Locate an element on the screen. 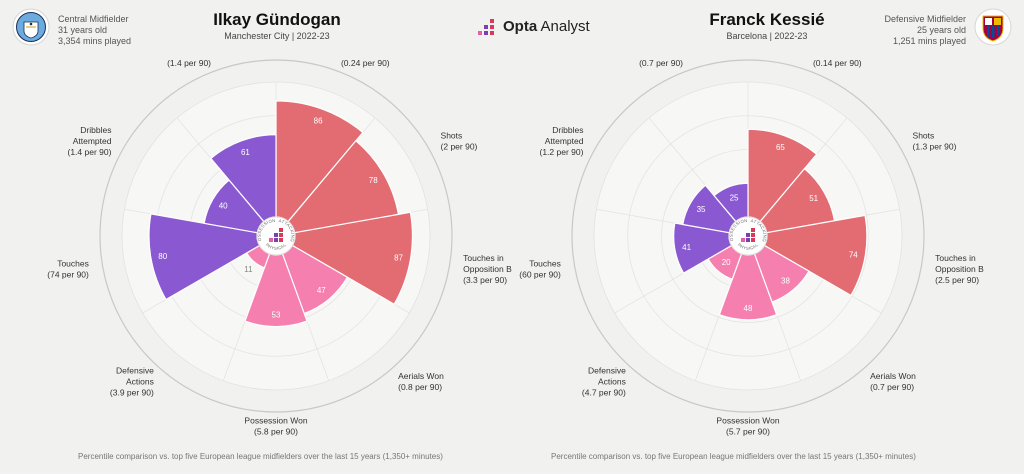 The width and height of the screenshot is (1024, 474). minutes-text: 1,251 mins played is located at coordinates (929, 41).